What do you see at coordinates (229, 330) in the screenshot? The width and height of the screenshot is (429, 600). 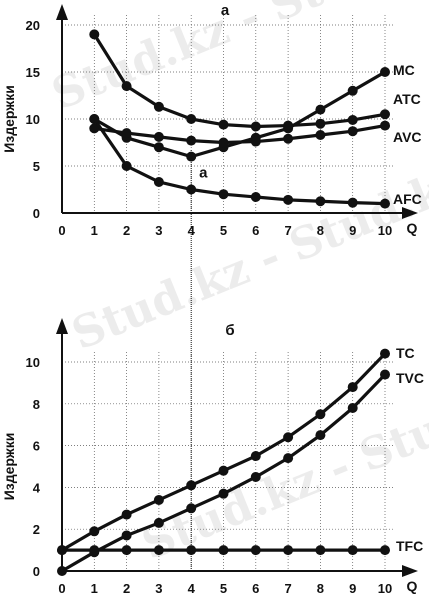 I see `chart-title: б` at bounding box center [229, 330].